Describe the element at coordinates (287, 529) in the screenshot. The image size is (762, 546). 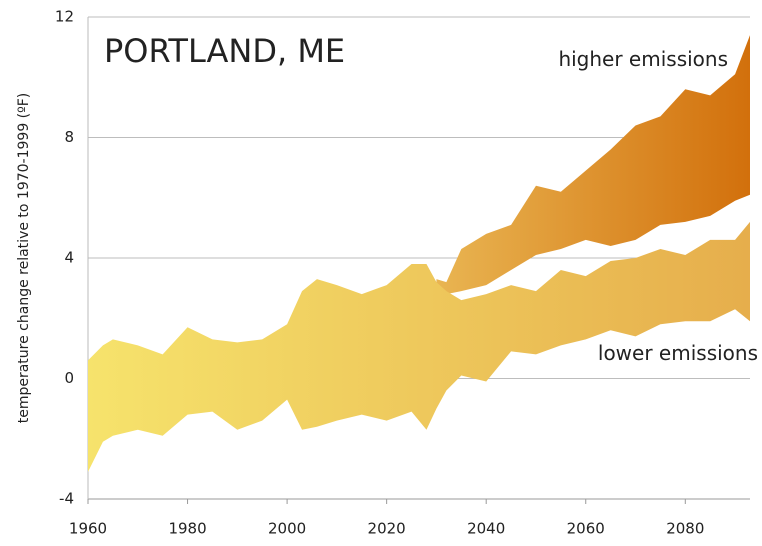
I see `x-tick-label: 2000` at that location.